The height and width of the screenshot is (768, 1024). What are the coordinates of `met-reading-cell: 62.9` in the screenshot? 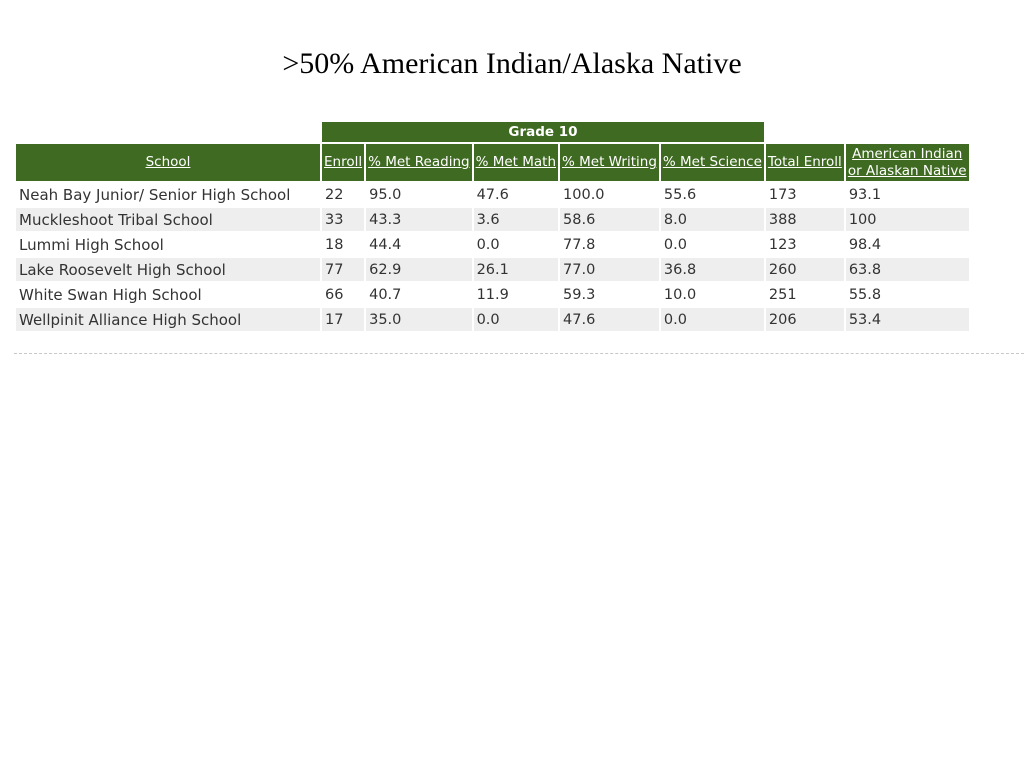 It's located at (419, 269).